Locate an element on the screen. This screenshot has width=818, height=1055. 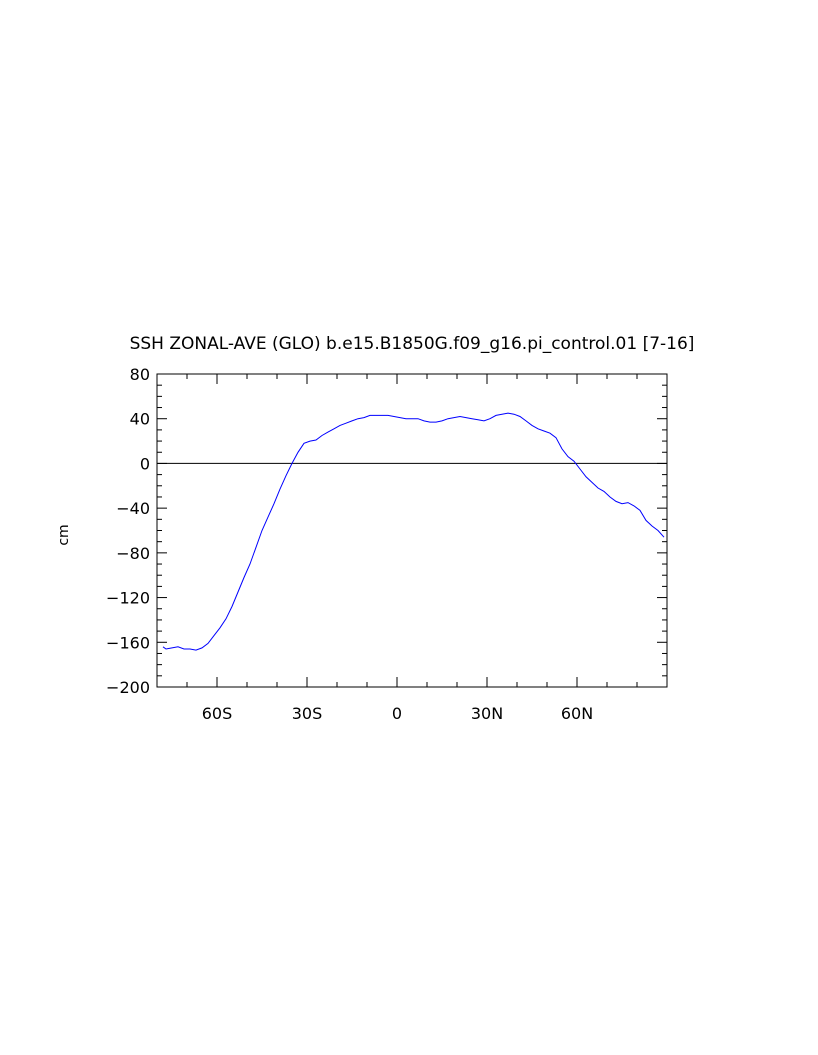
x-tick-label: 30N is located at coordinates (487, 713).